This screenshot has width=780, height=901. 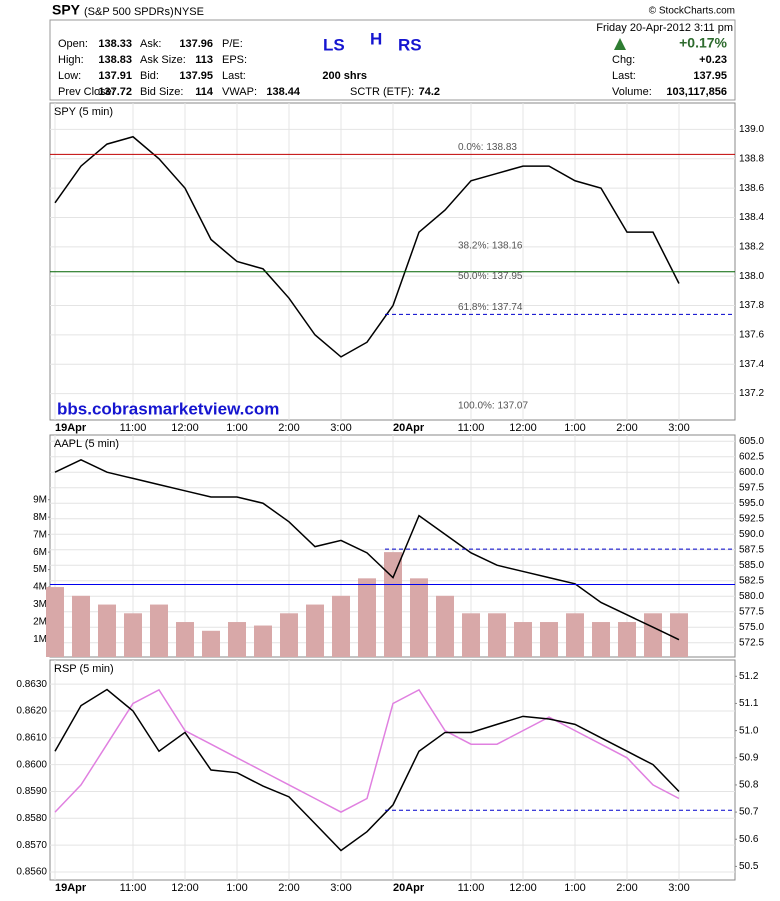 I want to click on y-tick-label: 138.0, so click(x=751, y=276).